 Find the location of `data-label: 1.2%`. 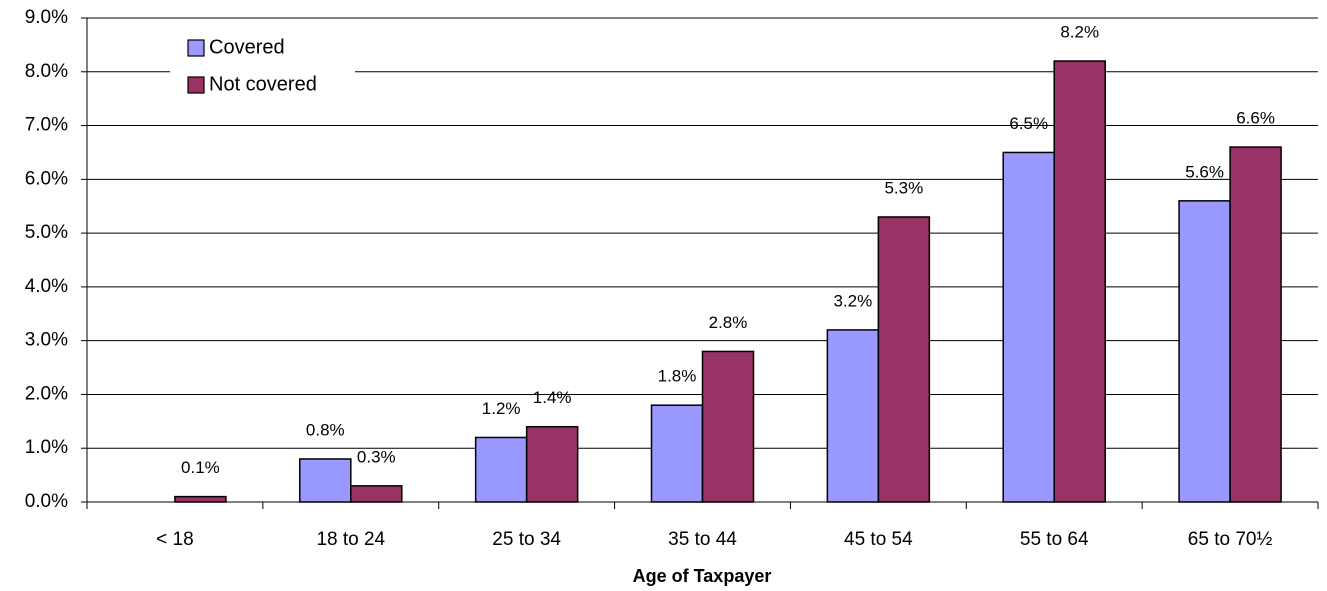

data-label: 1.2% is located at coordinates (501, 408).